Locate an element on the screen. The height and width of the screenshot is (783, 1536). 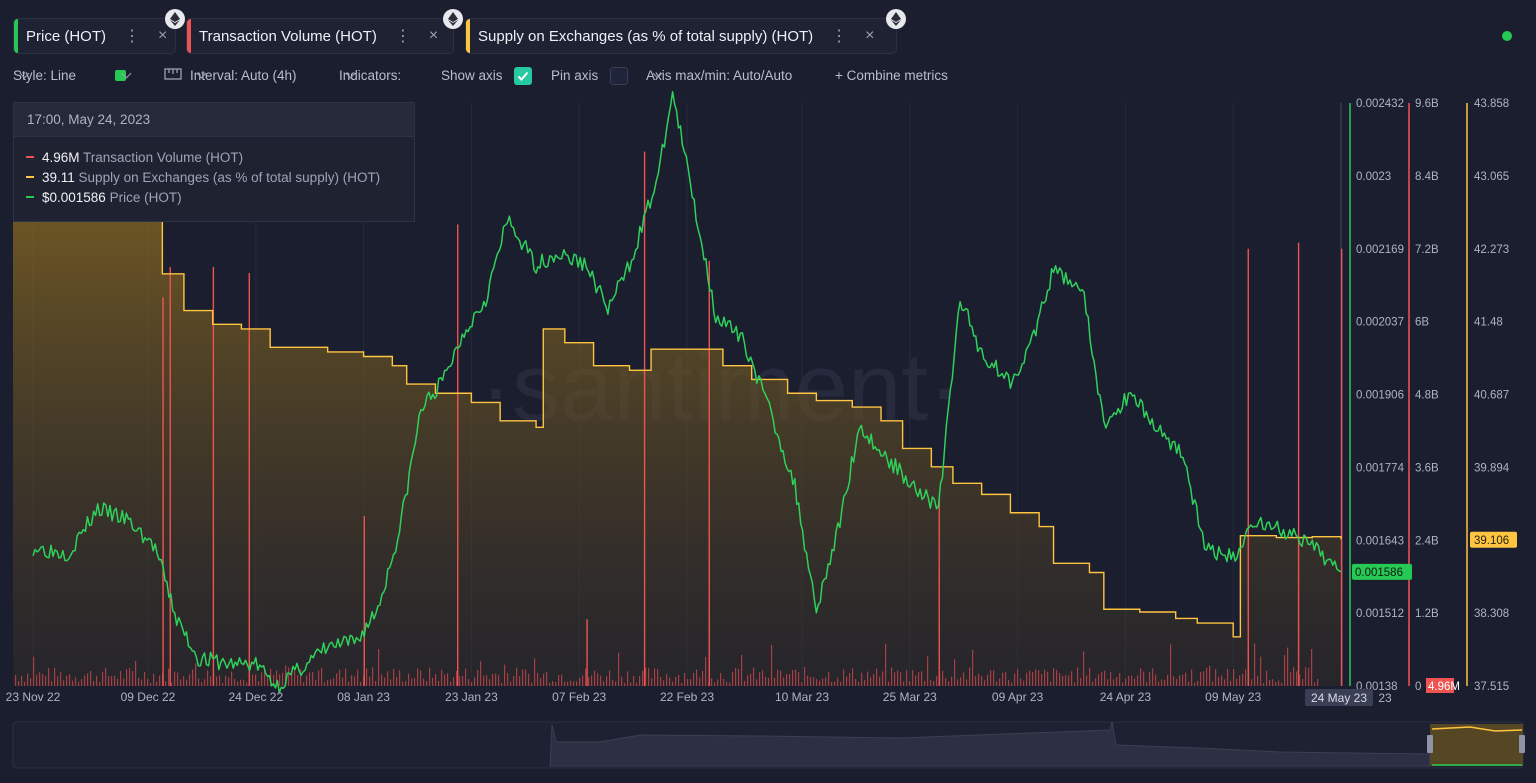
tooltip-row-price: $0.001586 Price (HOT) is located at coordinates (104, 197).